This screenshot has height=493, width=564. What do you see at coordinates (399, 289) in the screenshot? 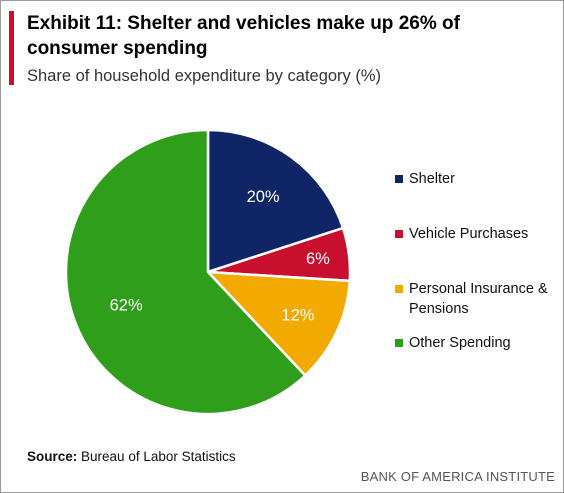
I see `legend-swatch-personal-insurance` at bounding box center [399, 289].